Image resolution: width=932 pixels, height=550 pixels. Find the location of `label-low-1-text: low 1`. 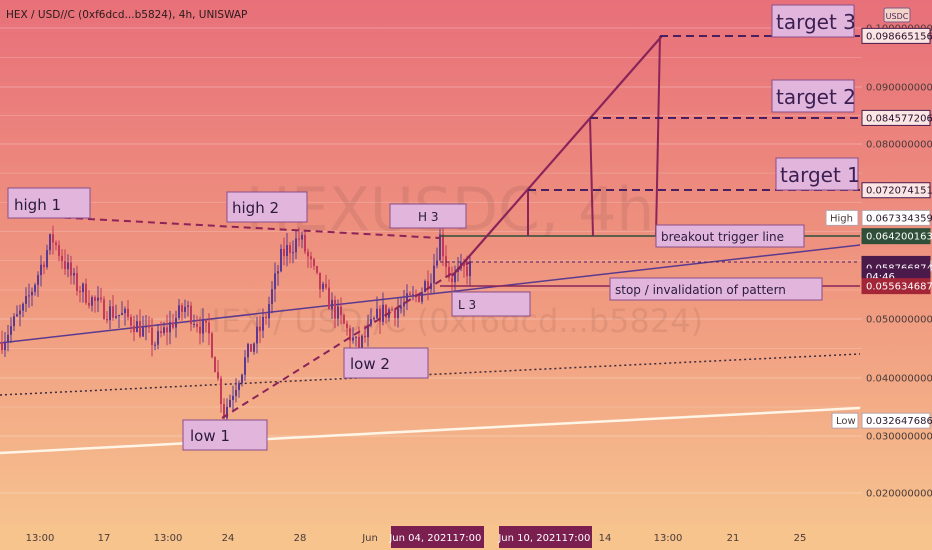

label-low-1-text: low 1 is located at coordinates (210, 436).